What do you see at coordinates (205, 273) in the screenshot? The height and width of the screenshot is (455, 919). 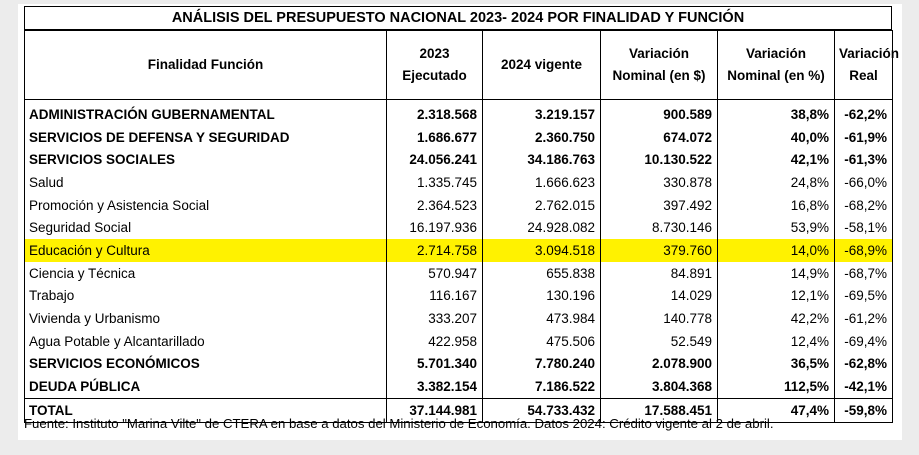 I see `row-name: Ciencia y Técnica` at bounding box center [205, 273].